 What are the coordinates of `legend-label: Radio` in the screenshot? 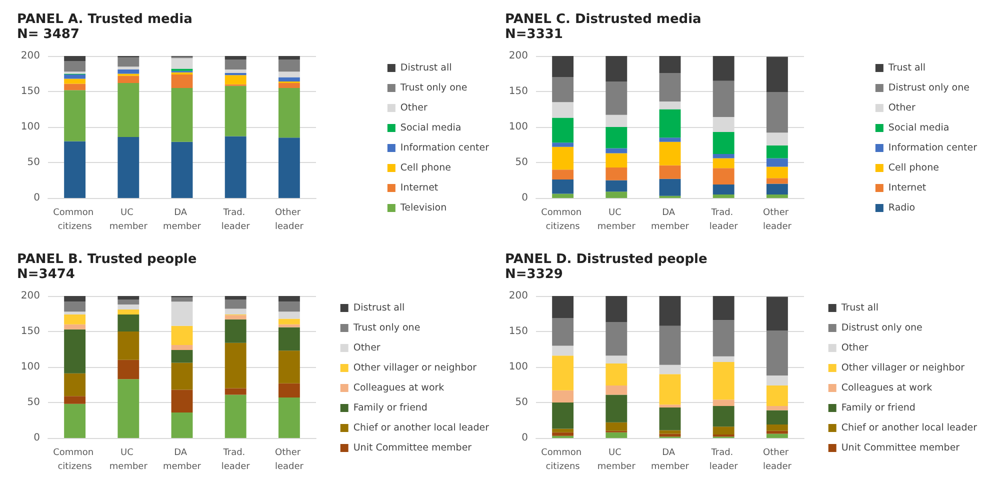 It's located at (902, 208).